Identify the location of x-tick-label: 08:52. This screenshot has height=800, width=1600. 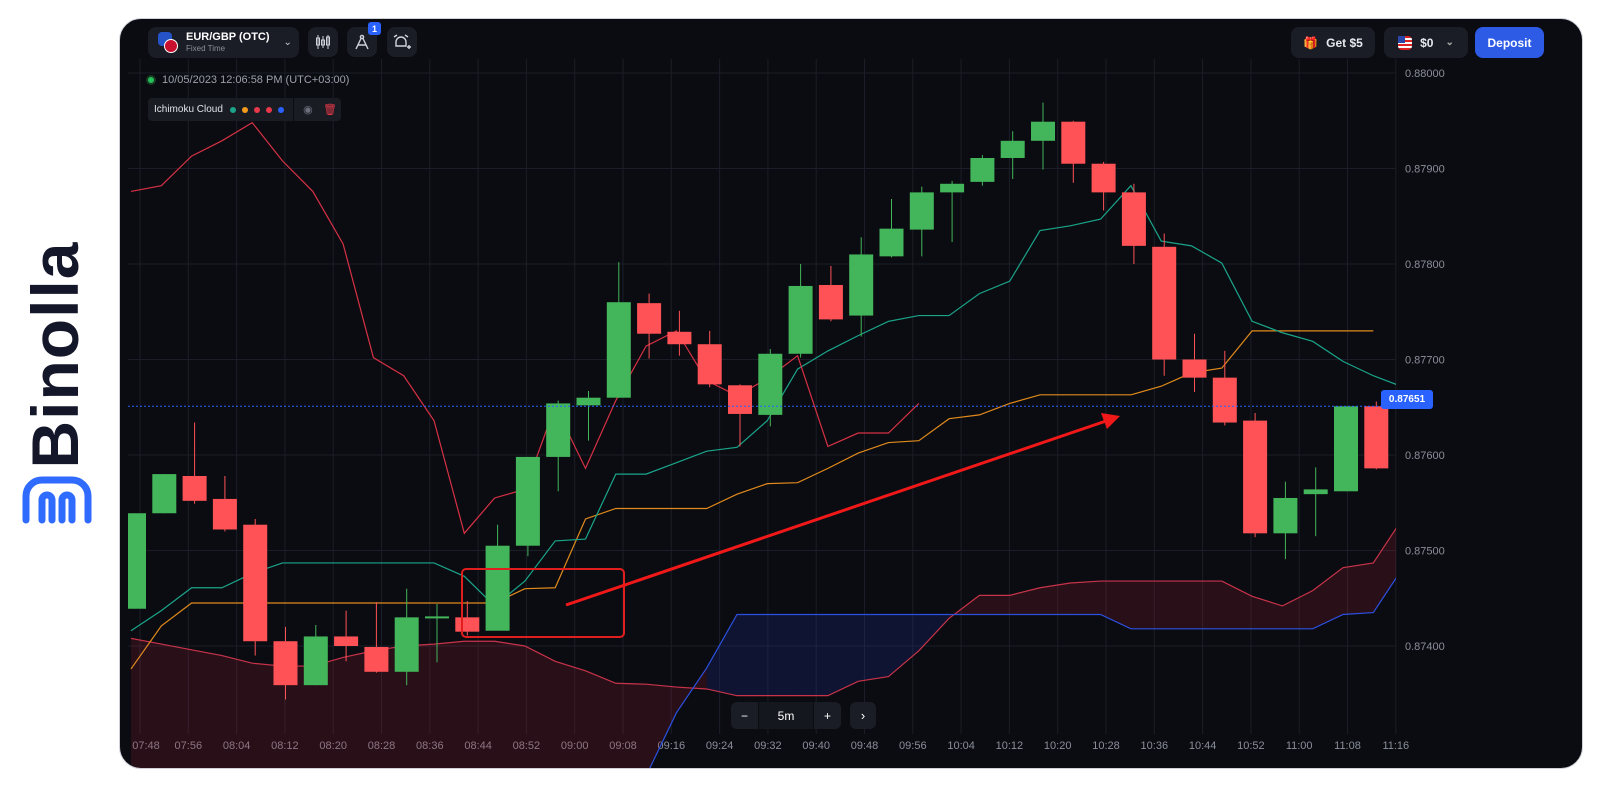
(527, 746).